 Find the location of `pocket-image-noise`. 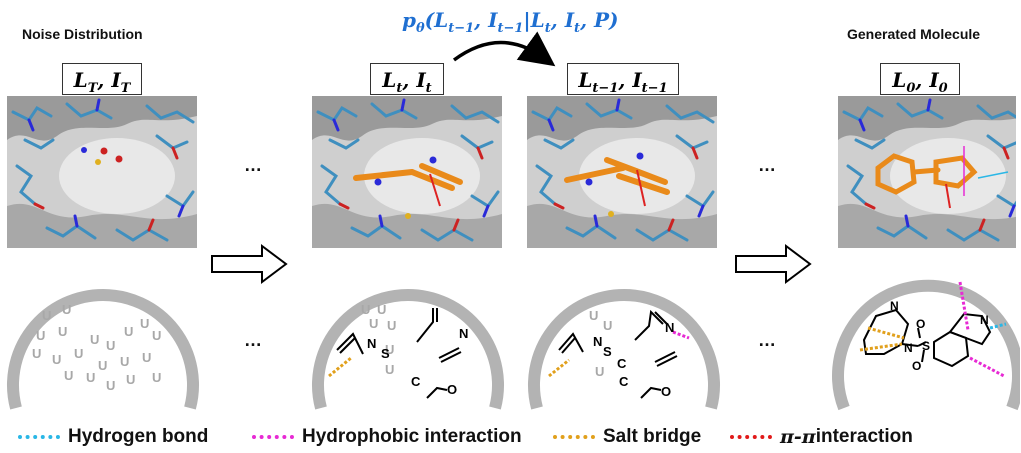

pocket-image-noise is located at coordinates (102, 172).